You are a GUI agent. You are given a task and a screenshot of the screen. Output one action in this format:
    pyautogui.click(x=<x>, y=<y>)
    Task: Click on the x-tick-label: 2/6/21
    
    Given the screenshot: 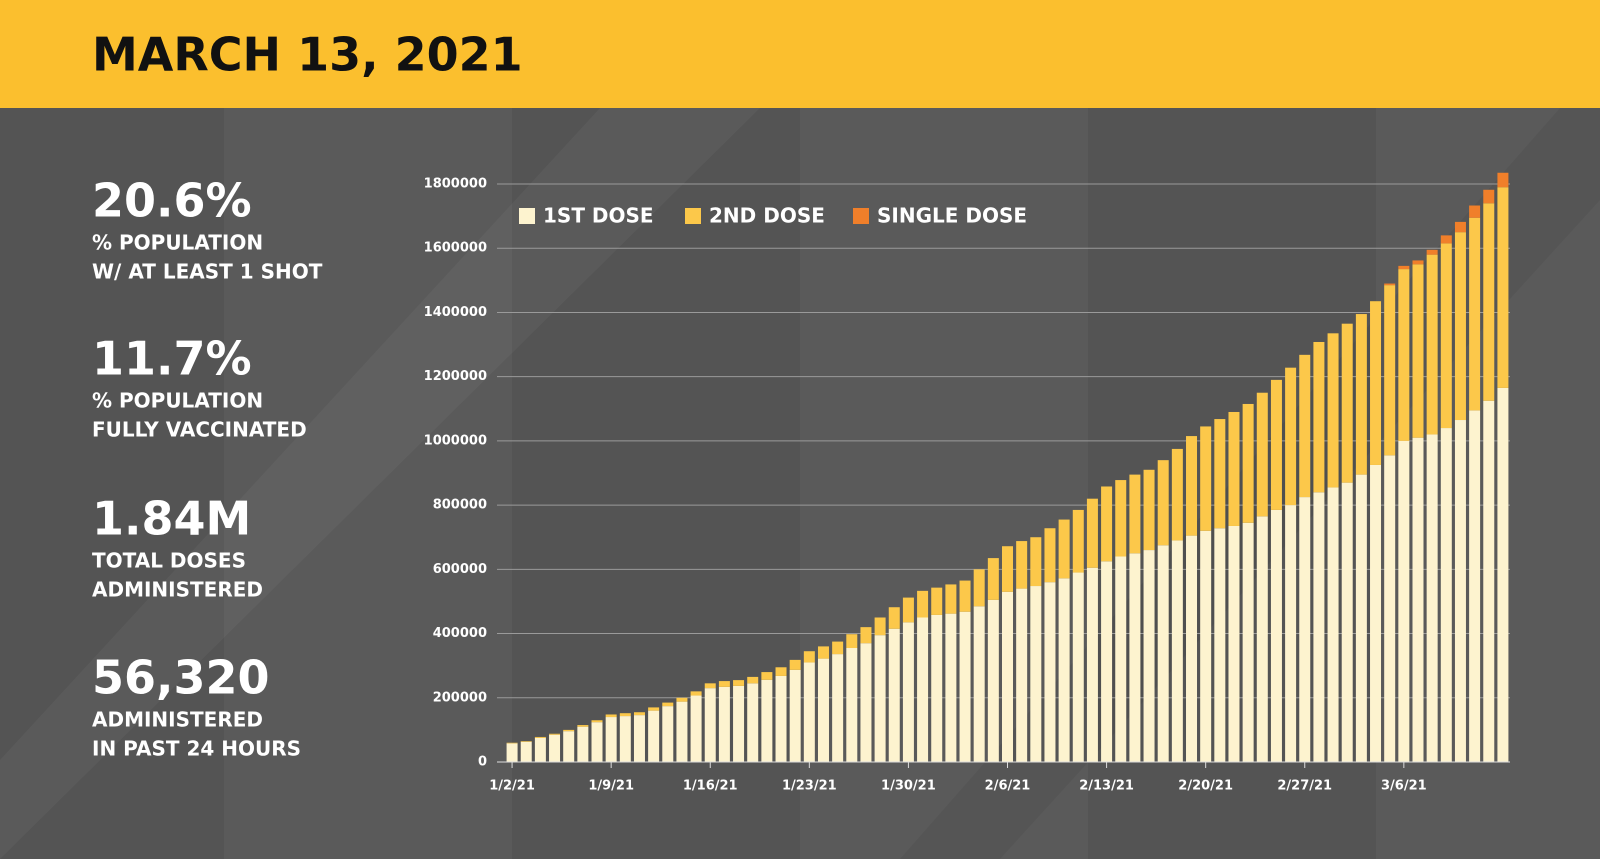 What is the action you would take?
    pyautogui.click(x=1008, y=786)
    